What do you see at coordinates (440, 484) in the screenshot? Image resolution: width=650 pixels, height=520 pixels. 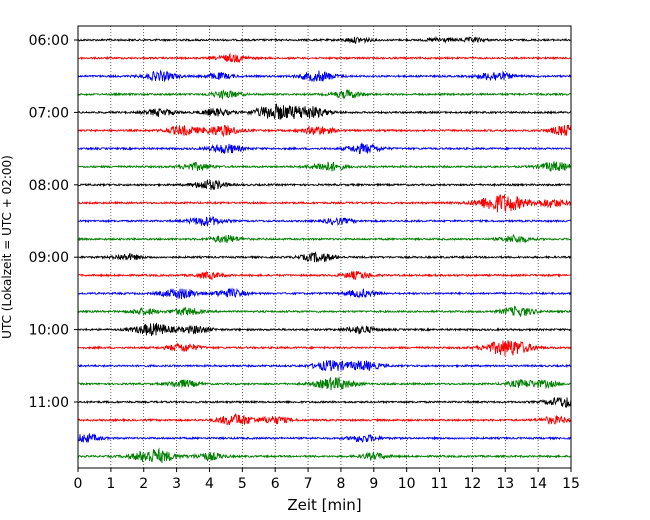 I see `x-tick-label-11: 11` at bounding box center [440, 484].